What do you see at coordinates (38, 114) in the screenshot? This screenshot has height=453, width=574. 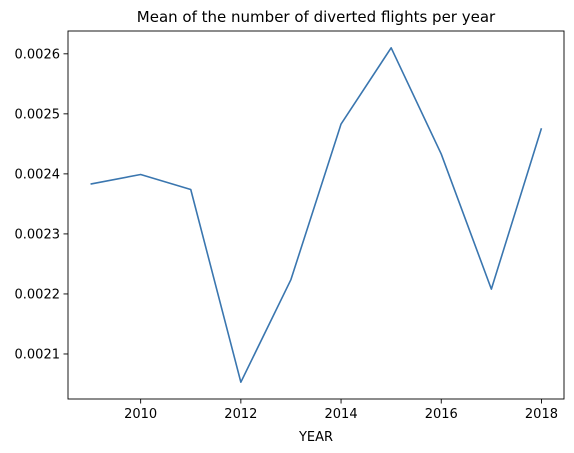 I see `y-tick-label: 0.0025` at bounding box center [38, 114].